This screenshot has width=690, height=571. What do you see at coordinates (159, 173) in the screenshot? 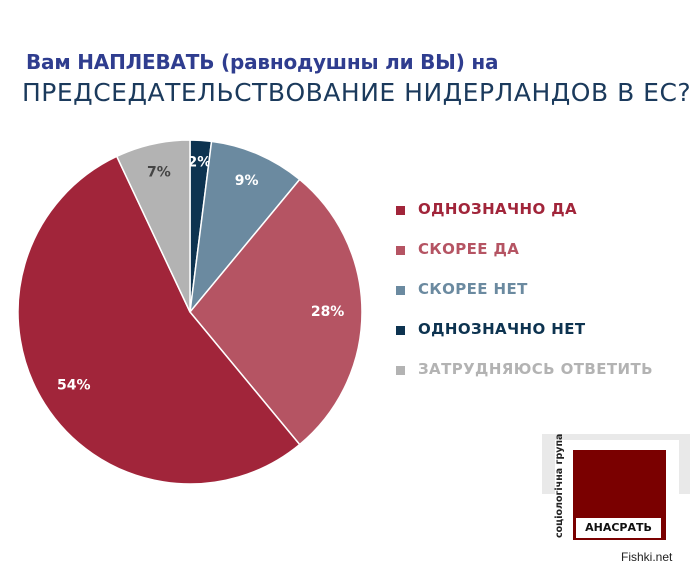
I see `pie-slice-label: 7%` at bounding box center [159, 173].